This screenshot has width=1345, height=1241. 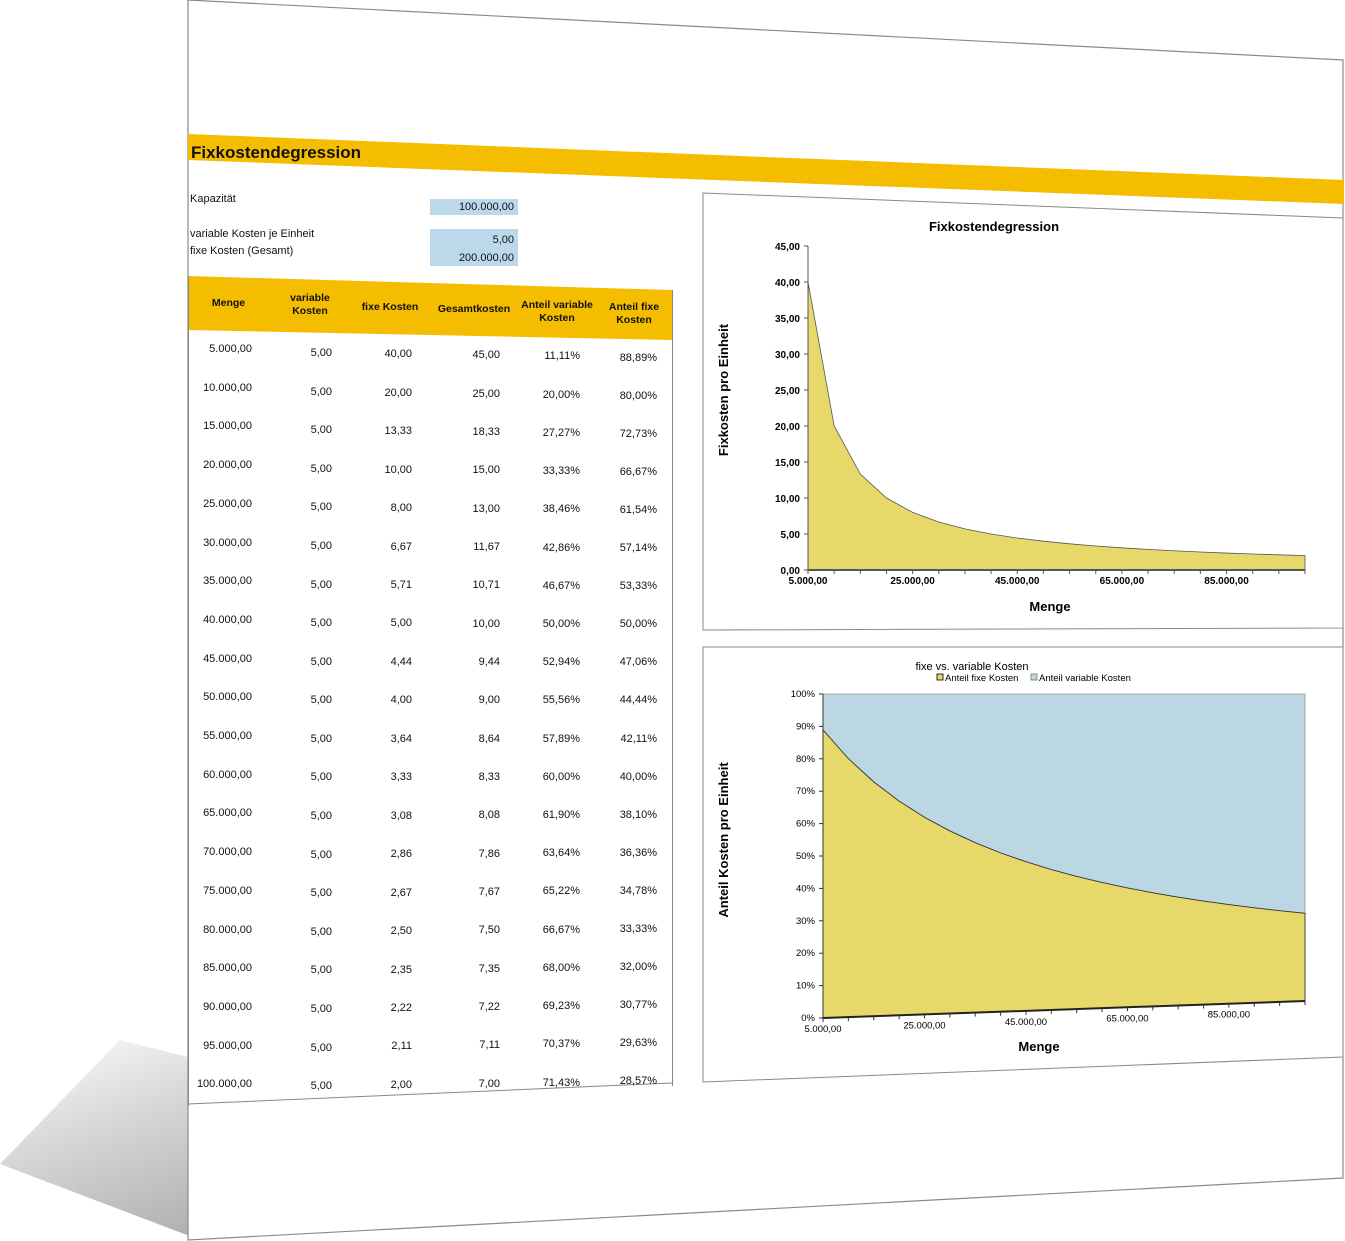 What do you see at coordinates (561, 662) in the screenshot?
I see `table-cell: 52,94%` at bounding box center [561, 662].